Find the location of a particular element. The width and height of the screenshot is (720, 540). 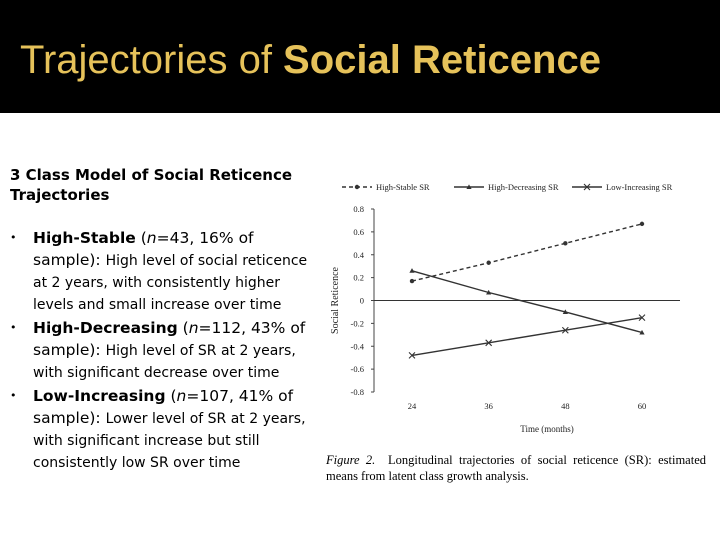

bullet-detail: =107, 41% of sample): is located at coordinates (163, 407).